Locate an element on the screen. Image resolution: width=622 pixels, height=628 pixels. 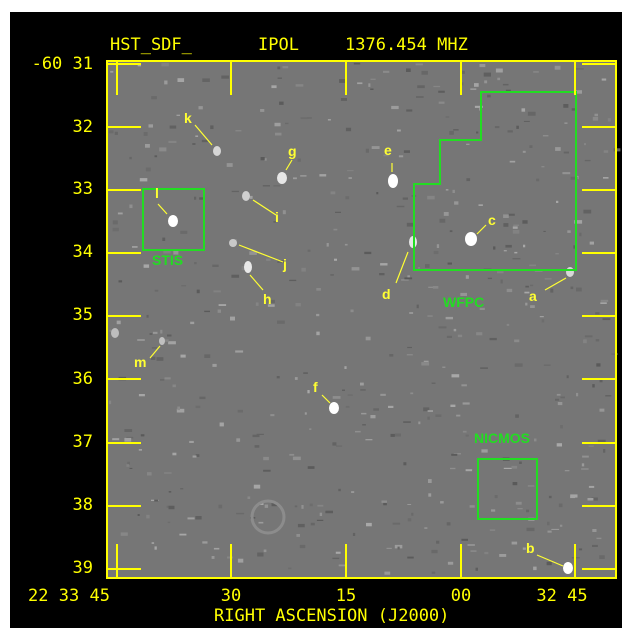
source-blob-f is located at coordinates (334, 408).